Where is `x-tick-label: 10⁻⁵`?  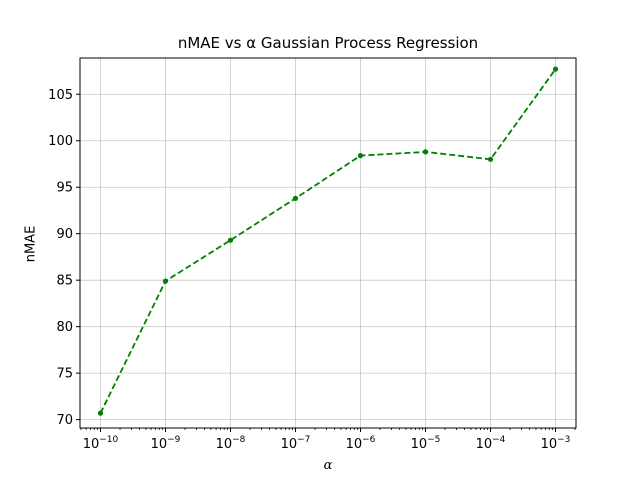 x-tick-label: 10⁻⁵ is located at coordinates (426, 443).